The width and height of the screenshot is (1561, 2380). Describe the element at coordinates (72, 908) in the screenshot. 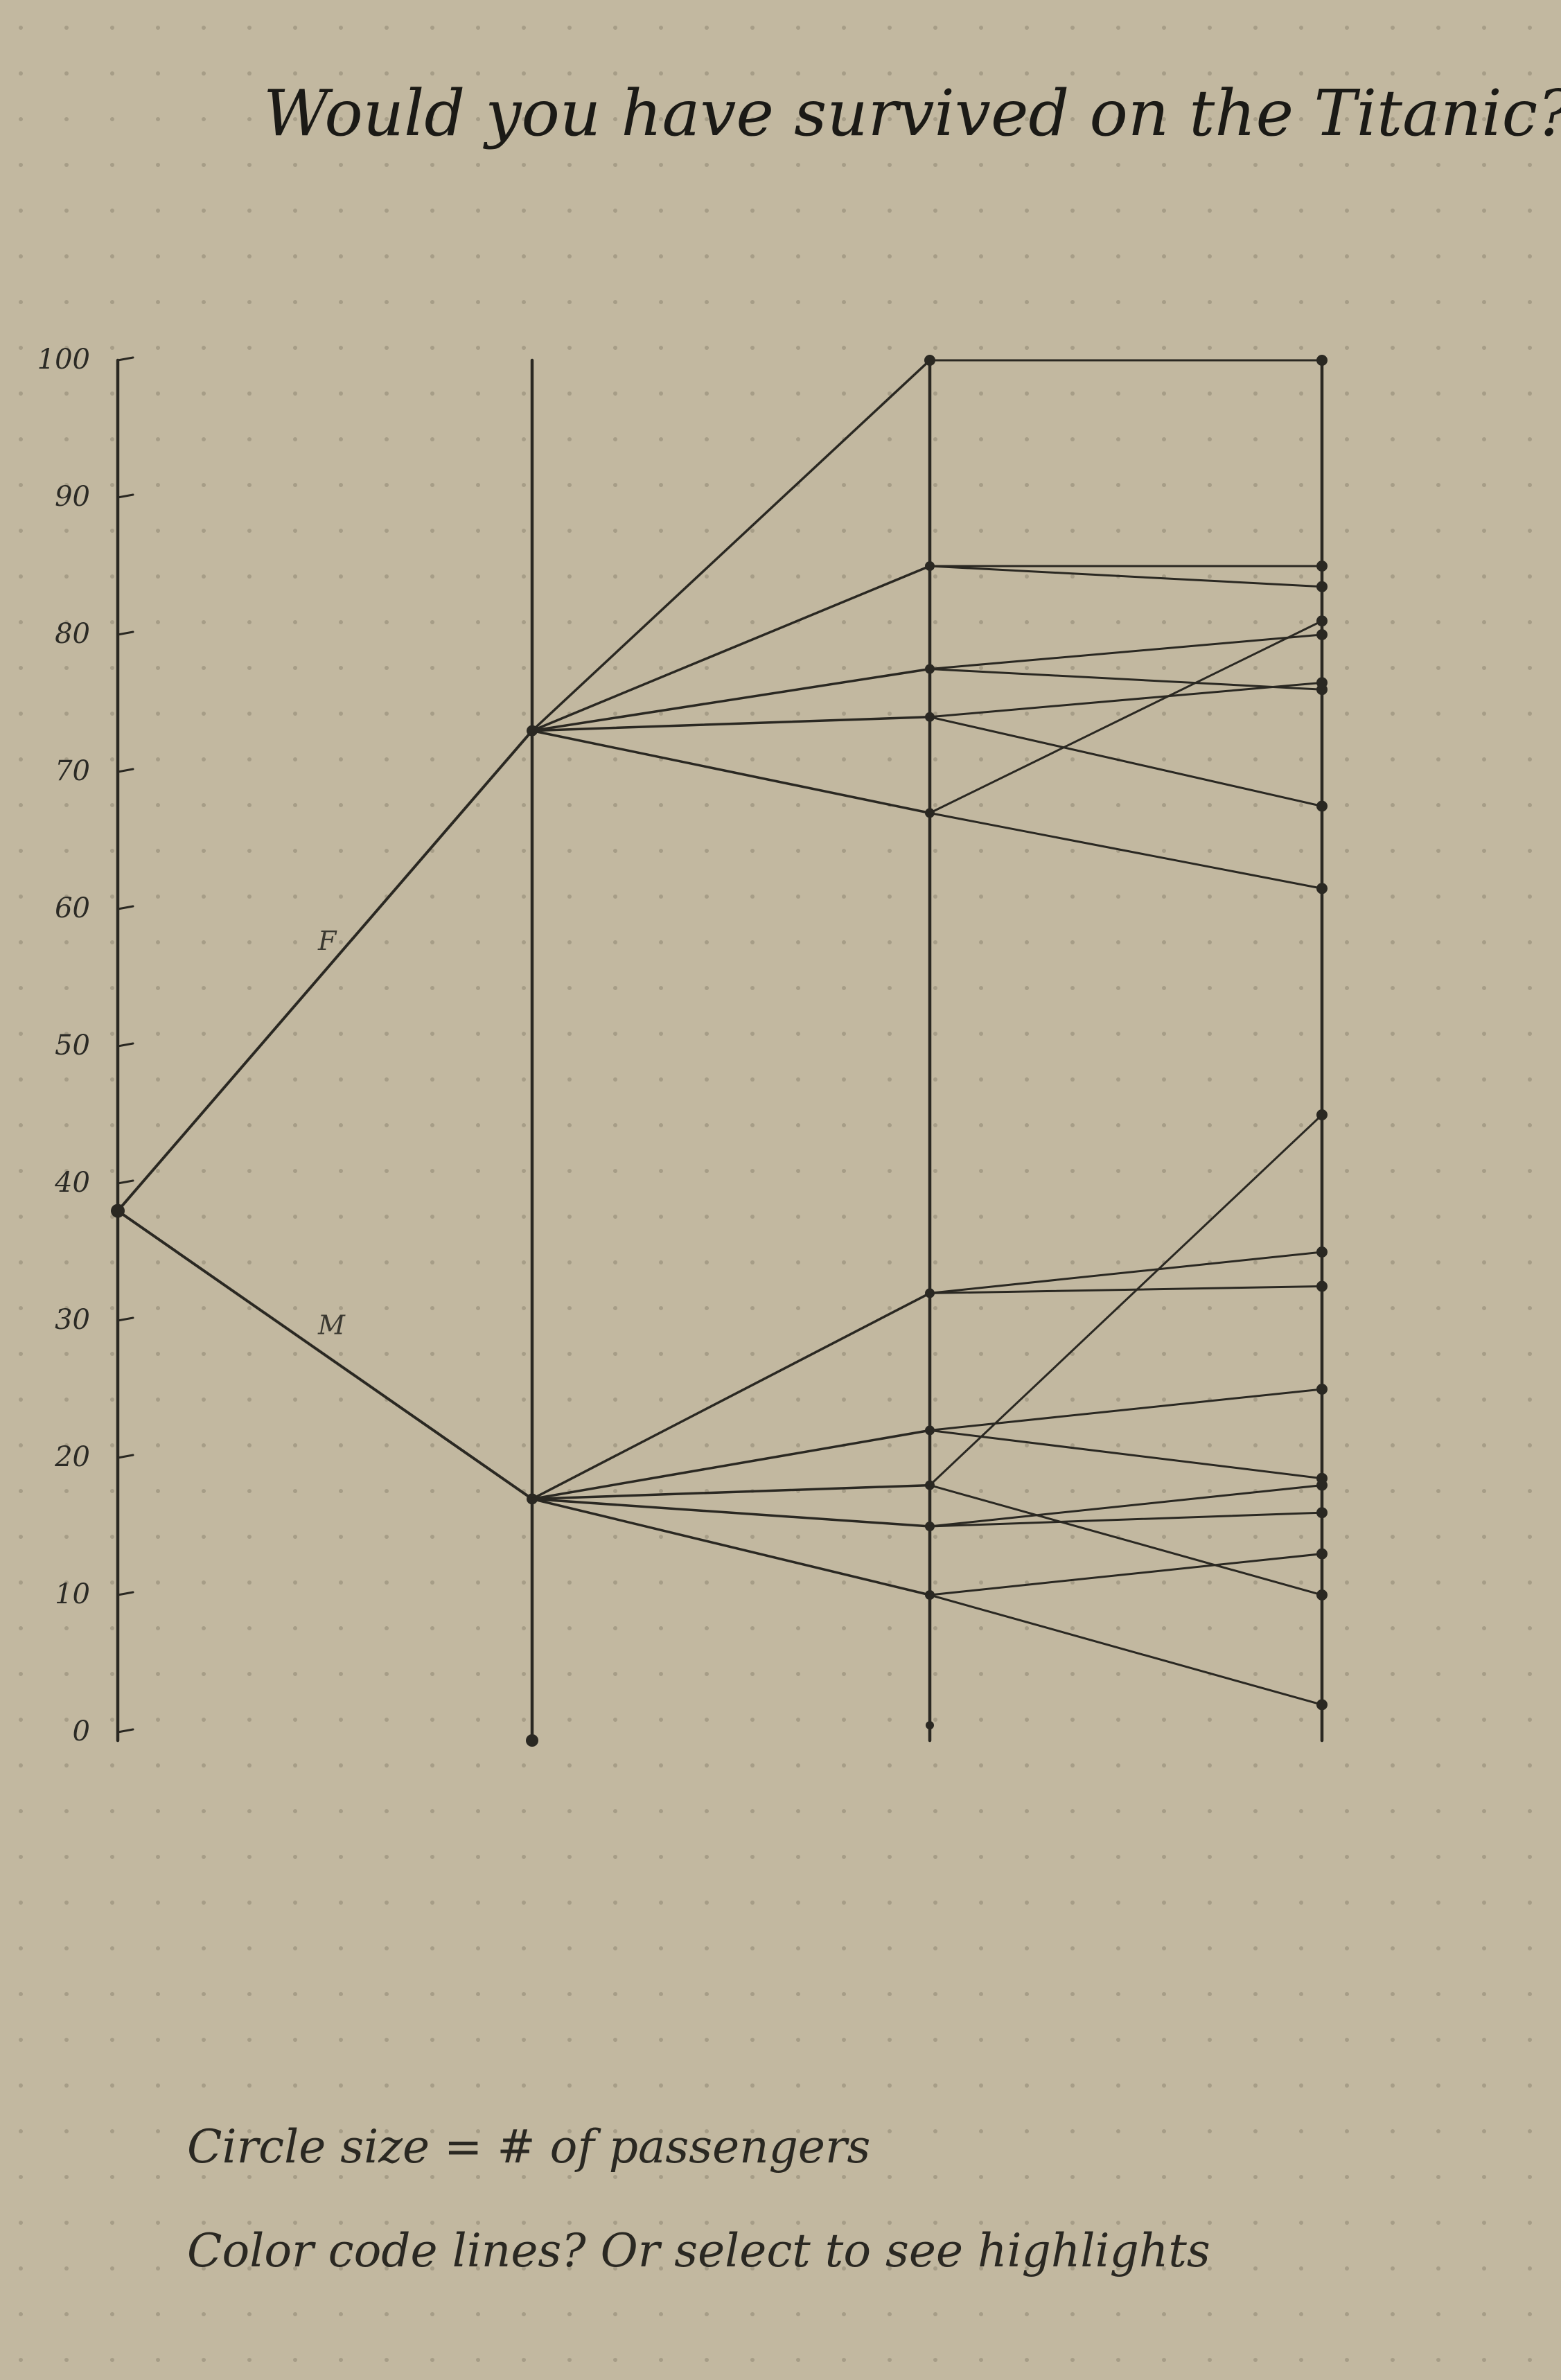

I see `tick-label-60: 60` at that location.